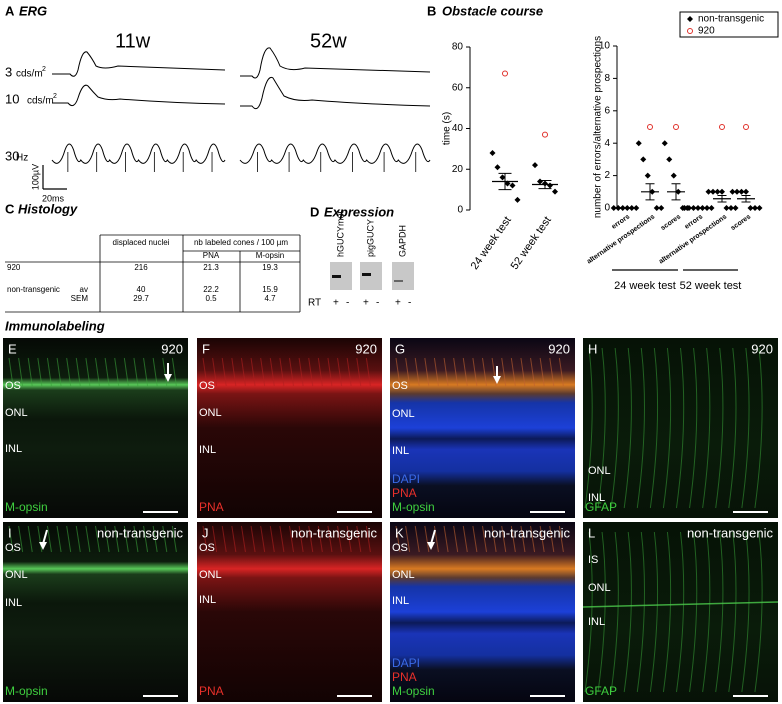  I want to click on panel-tag: non-transgenic, so click(527, 532).